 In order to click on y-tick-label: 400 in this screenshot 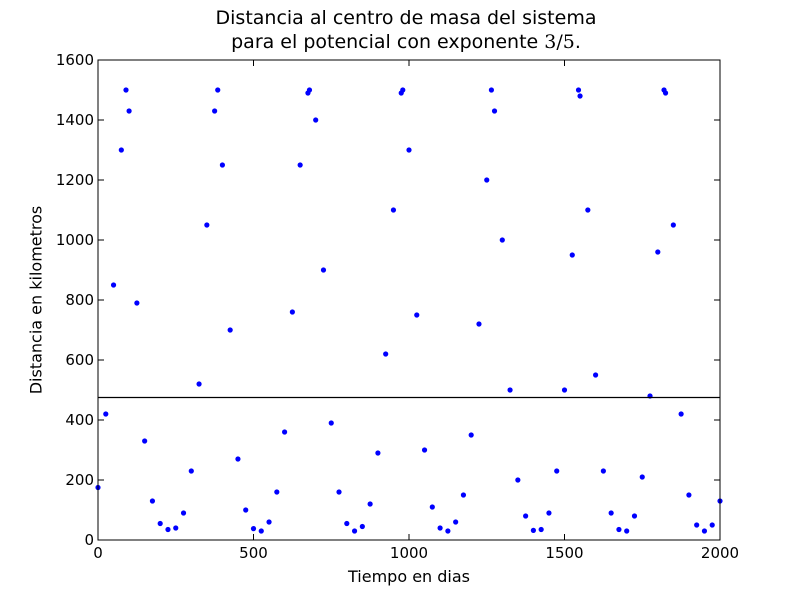, I will do `click(79, 420)`.